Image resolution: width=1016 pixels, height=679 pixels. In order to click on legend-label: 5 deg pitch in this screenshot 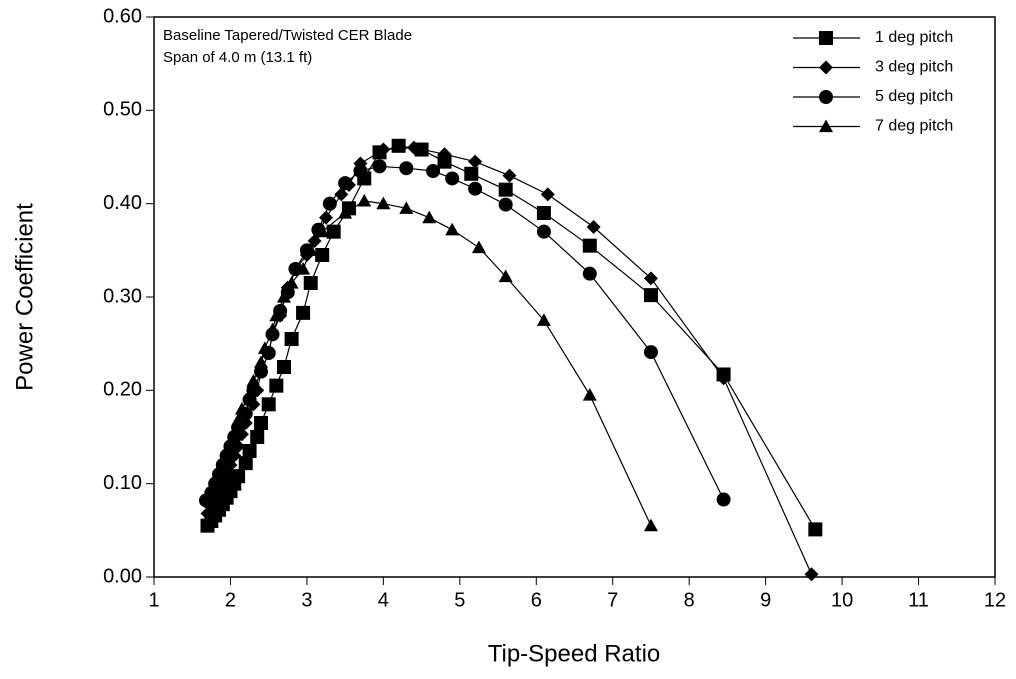, I will do `click(914, 96)`.